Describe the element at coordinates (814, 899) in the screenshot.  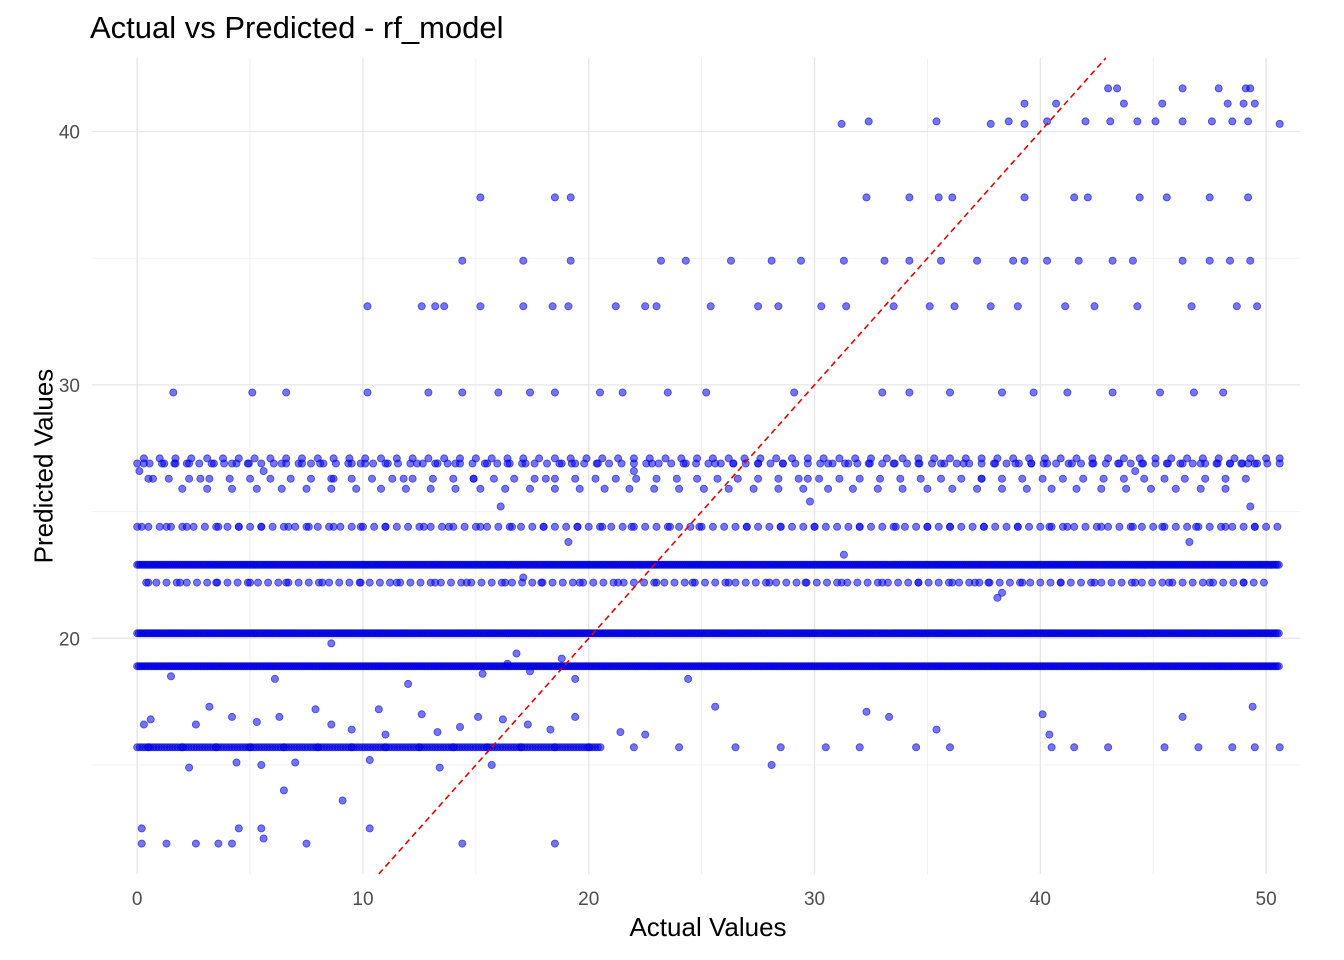
I see `x-tick-label: 30` at that location.